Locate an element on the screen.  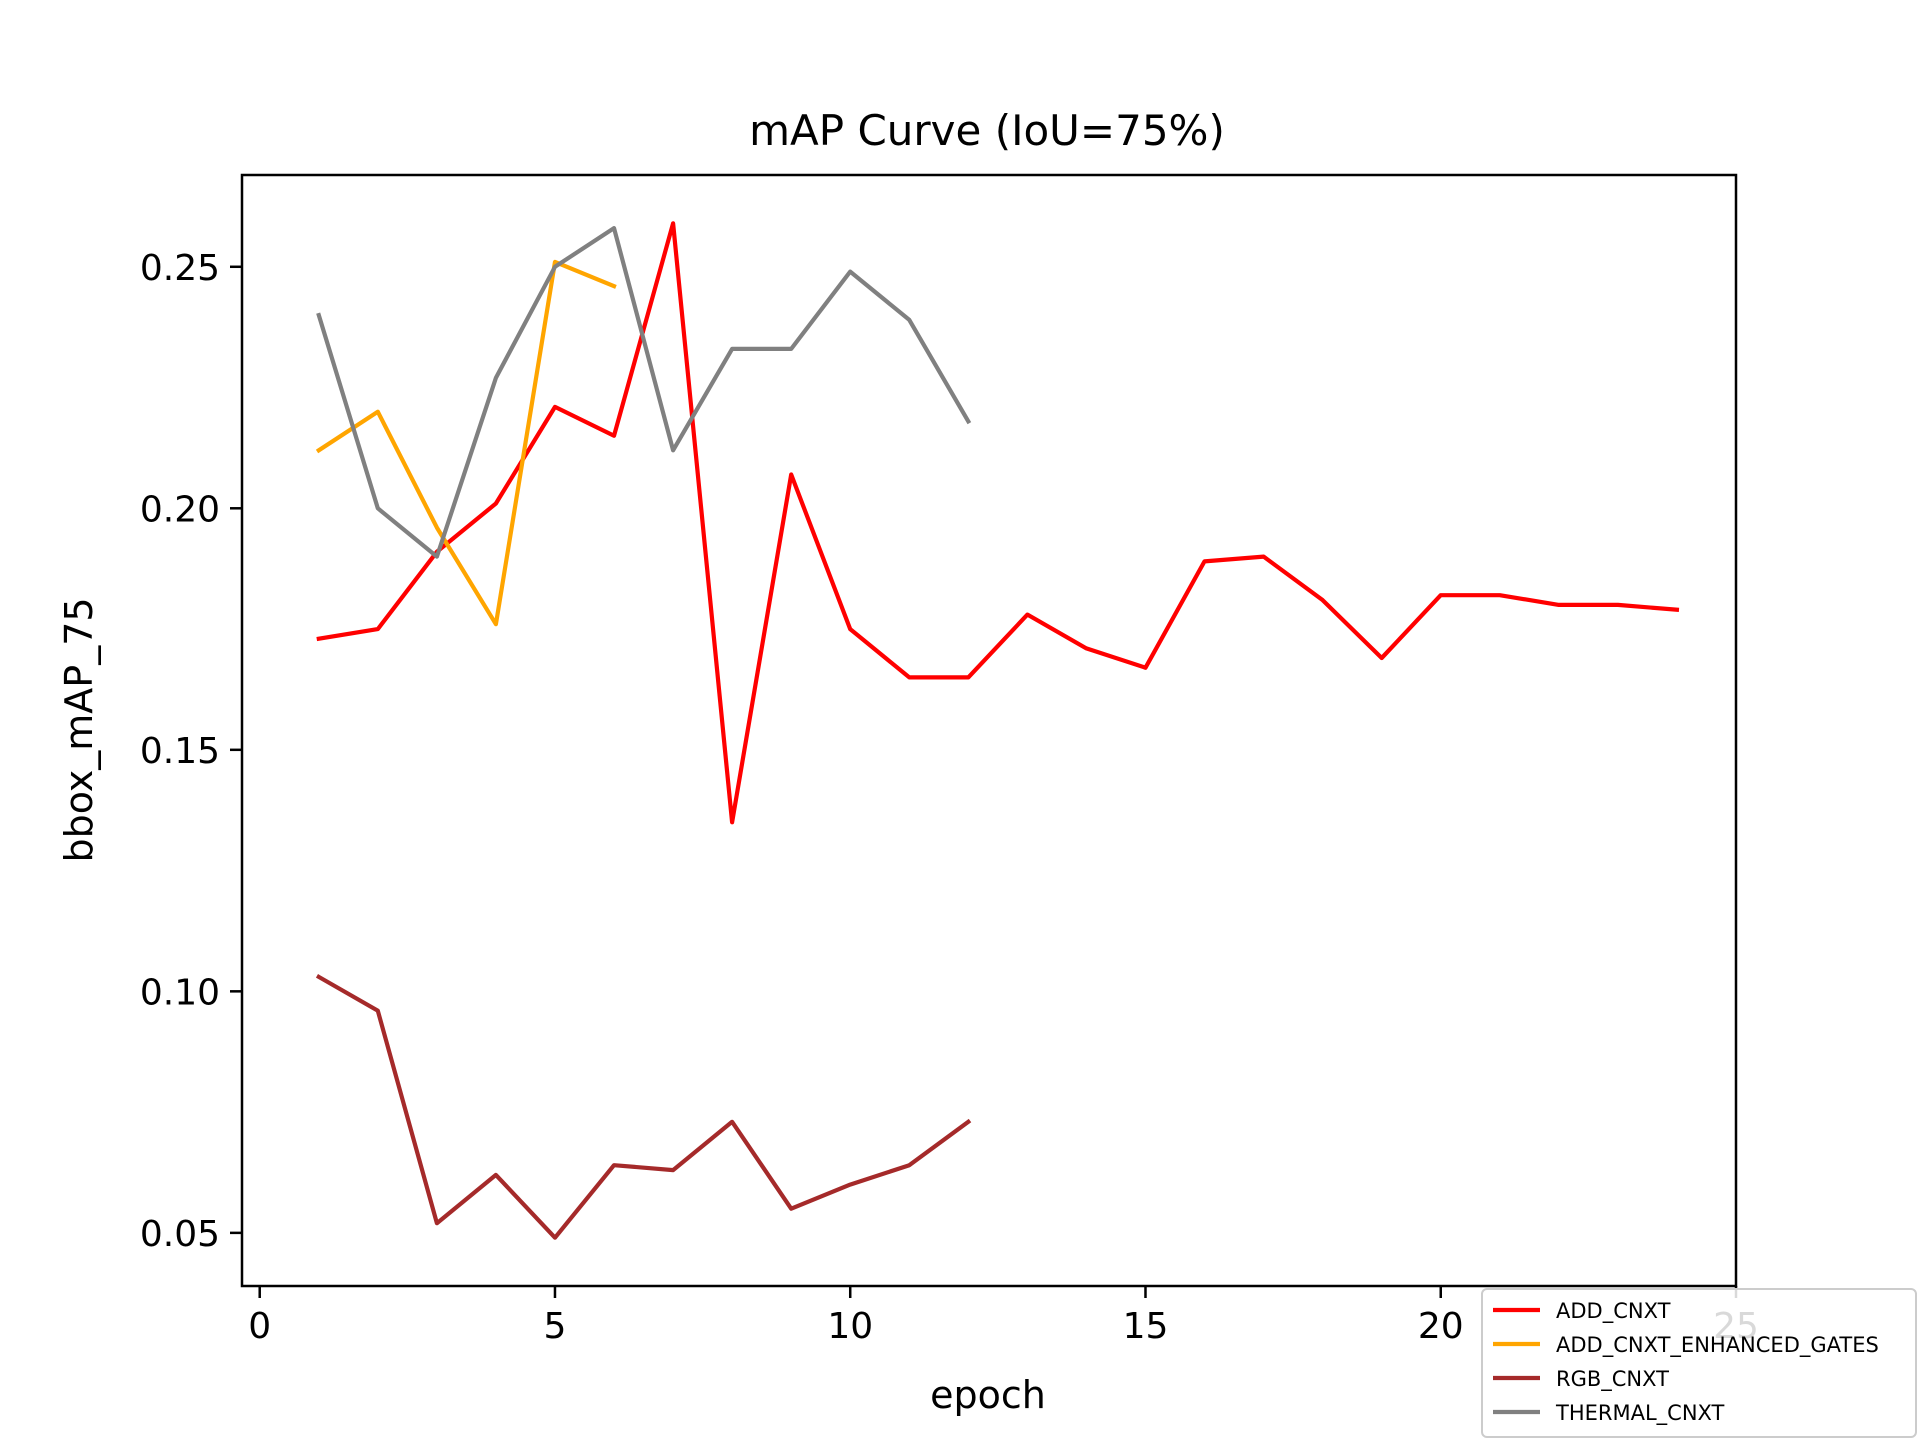
y-axis-ticks: 0.05 0.10 0.15 0.20 0.25 is located at coordinates (191, 751).